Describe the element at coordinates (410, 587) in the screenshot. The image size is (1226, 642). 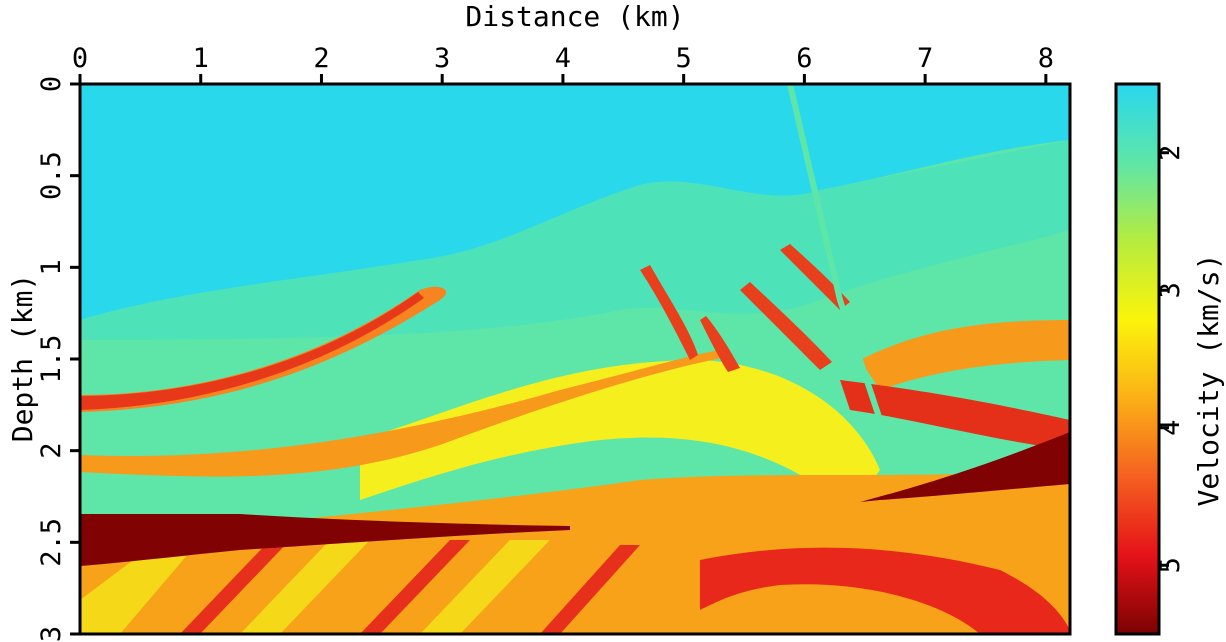
I see `deep-red-stripes` at that location.